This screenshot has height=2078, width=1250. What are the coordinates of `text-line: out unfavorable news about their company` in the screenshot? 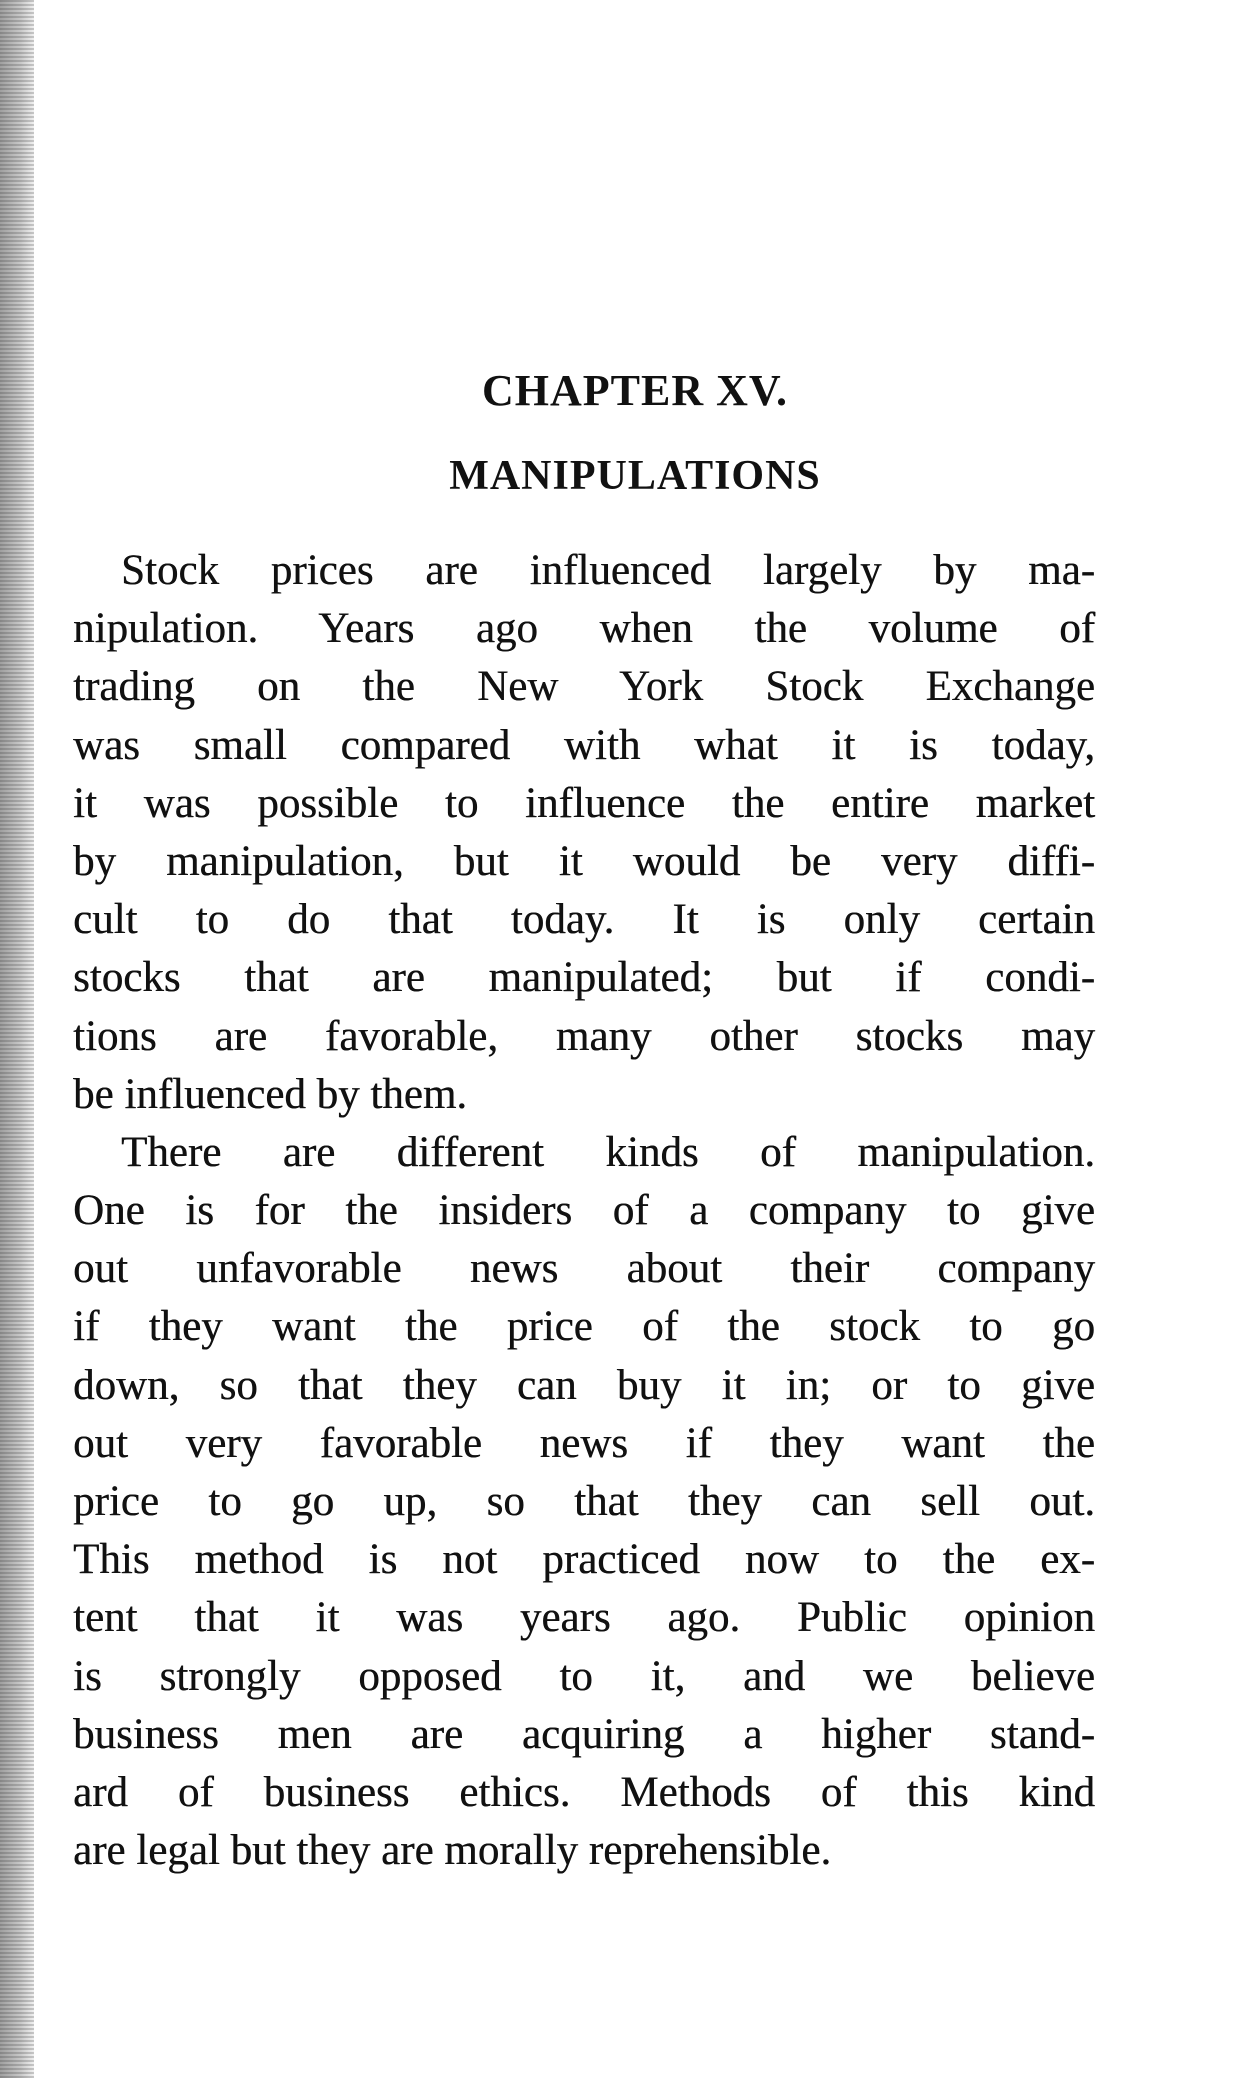 It's located at (584, 1269).